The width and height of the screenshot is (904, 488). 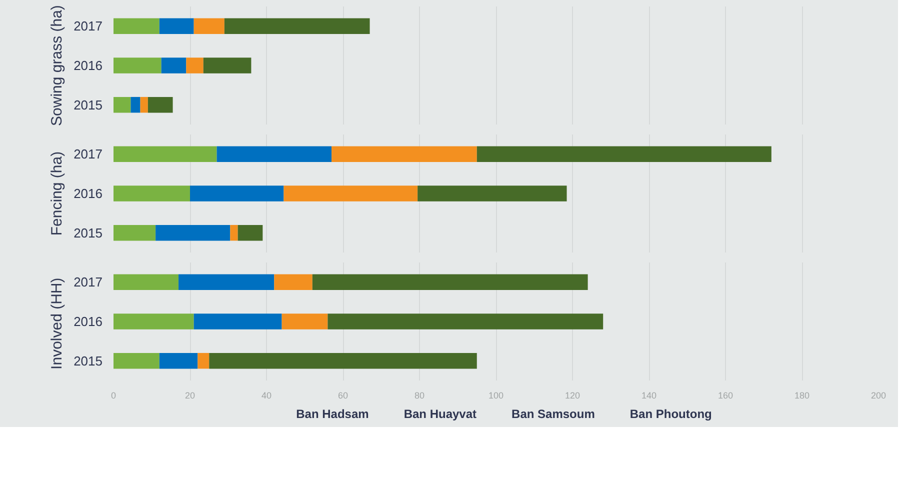 I want to click on x-tick-label: 0, so click(x=113, y=395).